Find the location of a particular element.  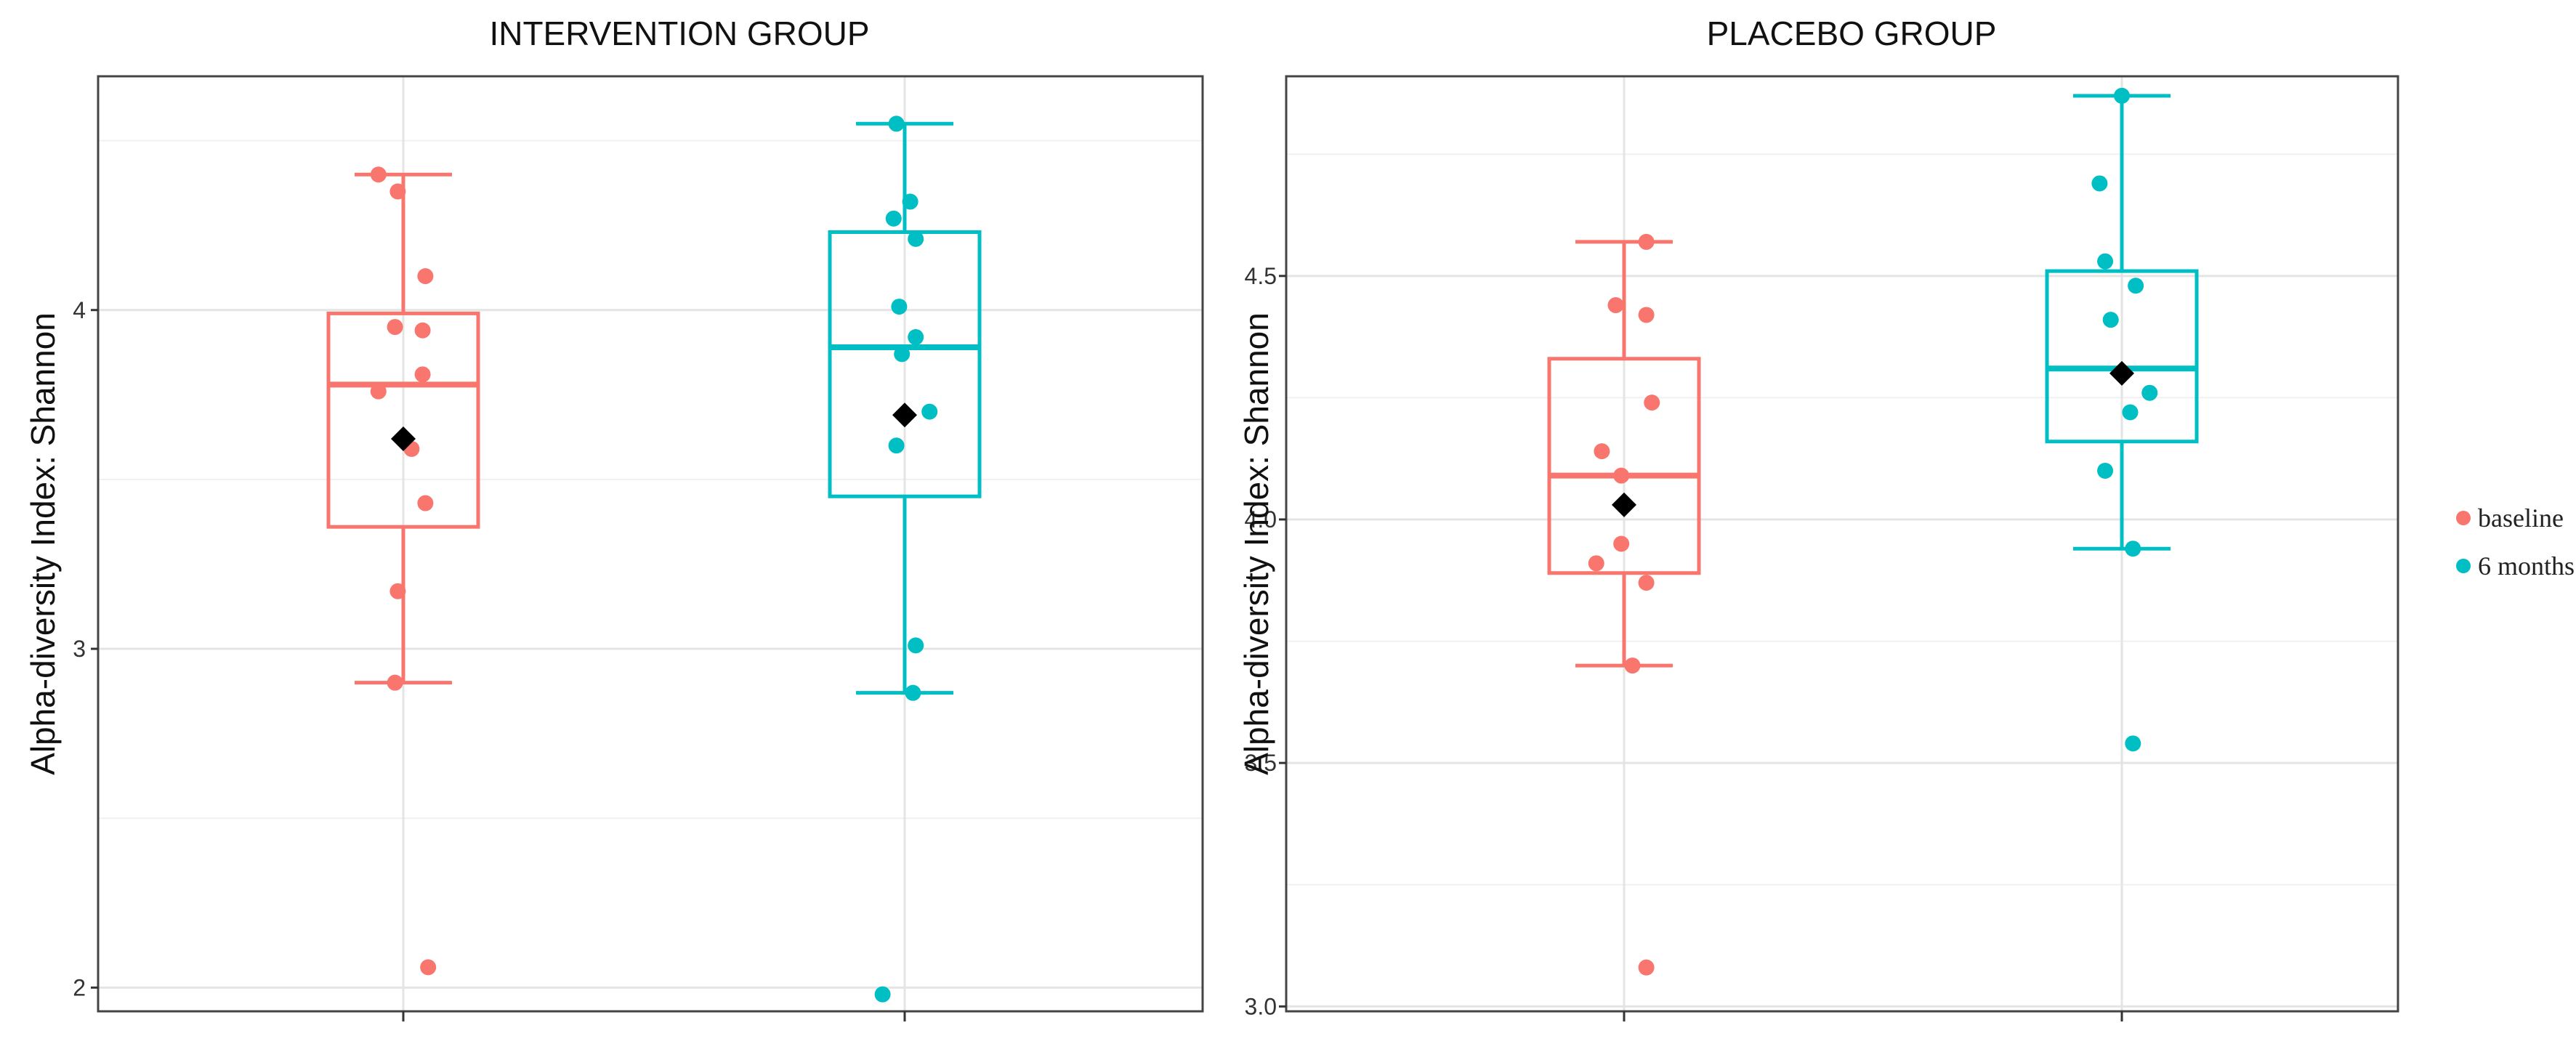

legend-swatch-6-months is located at coordinates (2464, 566).